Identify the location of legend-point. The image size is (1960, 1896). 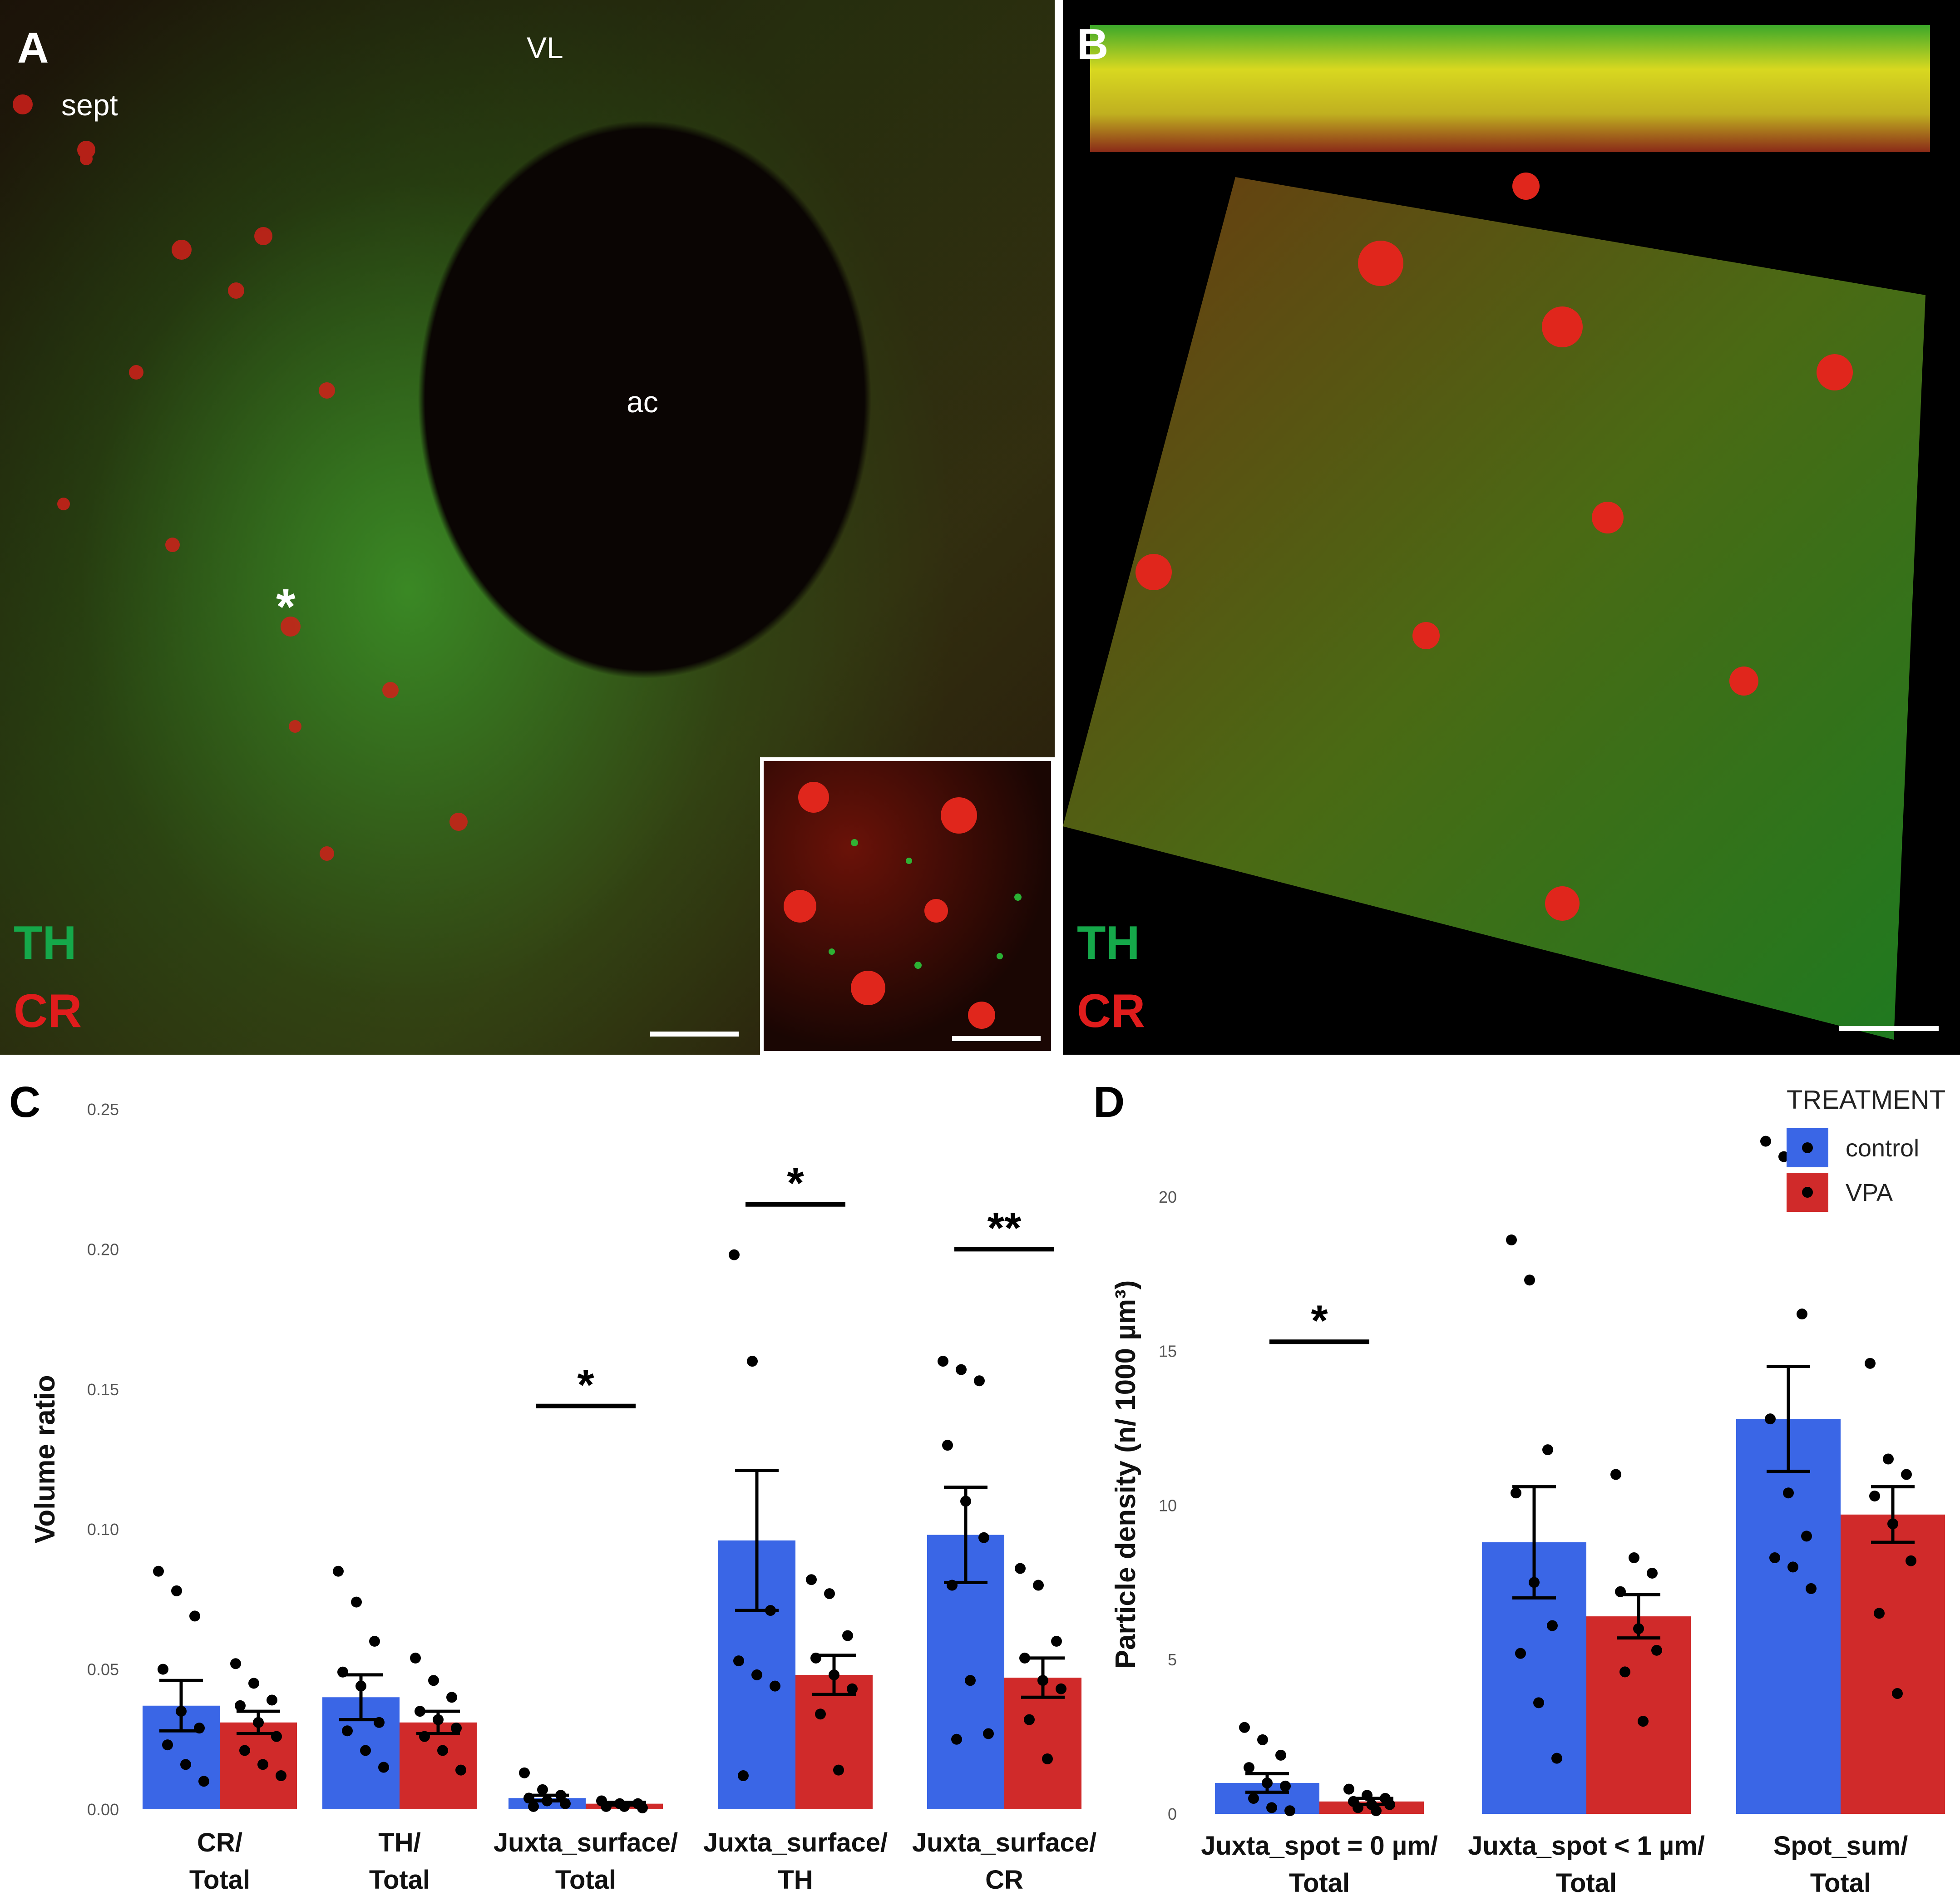
(1807, 1147).